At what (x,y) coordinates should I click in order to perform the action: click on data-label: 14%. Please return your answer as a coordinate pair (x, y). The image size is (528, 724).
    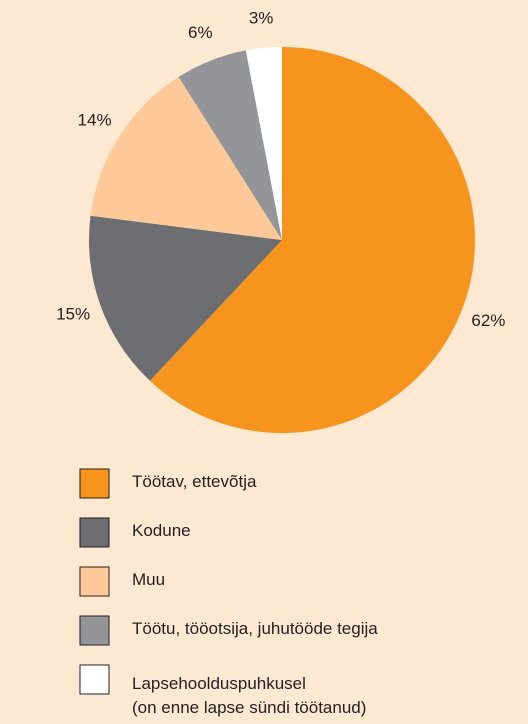
    Looking at the image, I should click on (95, 120).